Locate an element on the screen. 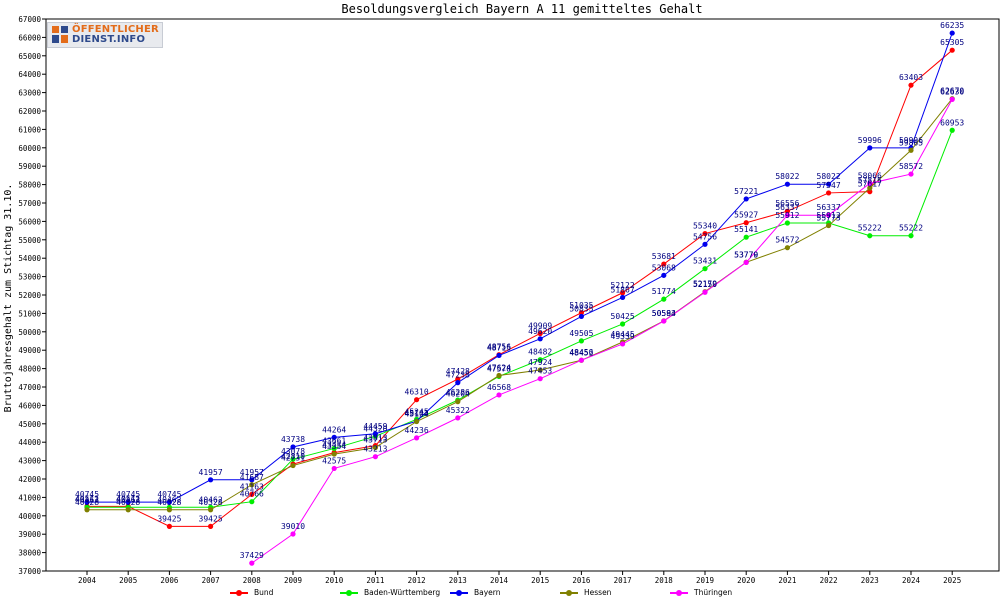 The width and height of the screenshot is (1000, 600). data-label: 47624 is located at coordinates (499, 368).